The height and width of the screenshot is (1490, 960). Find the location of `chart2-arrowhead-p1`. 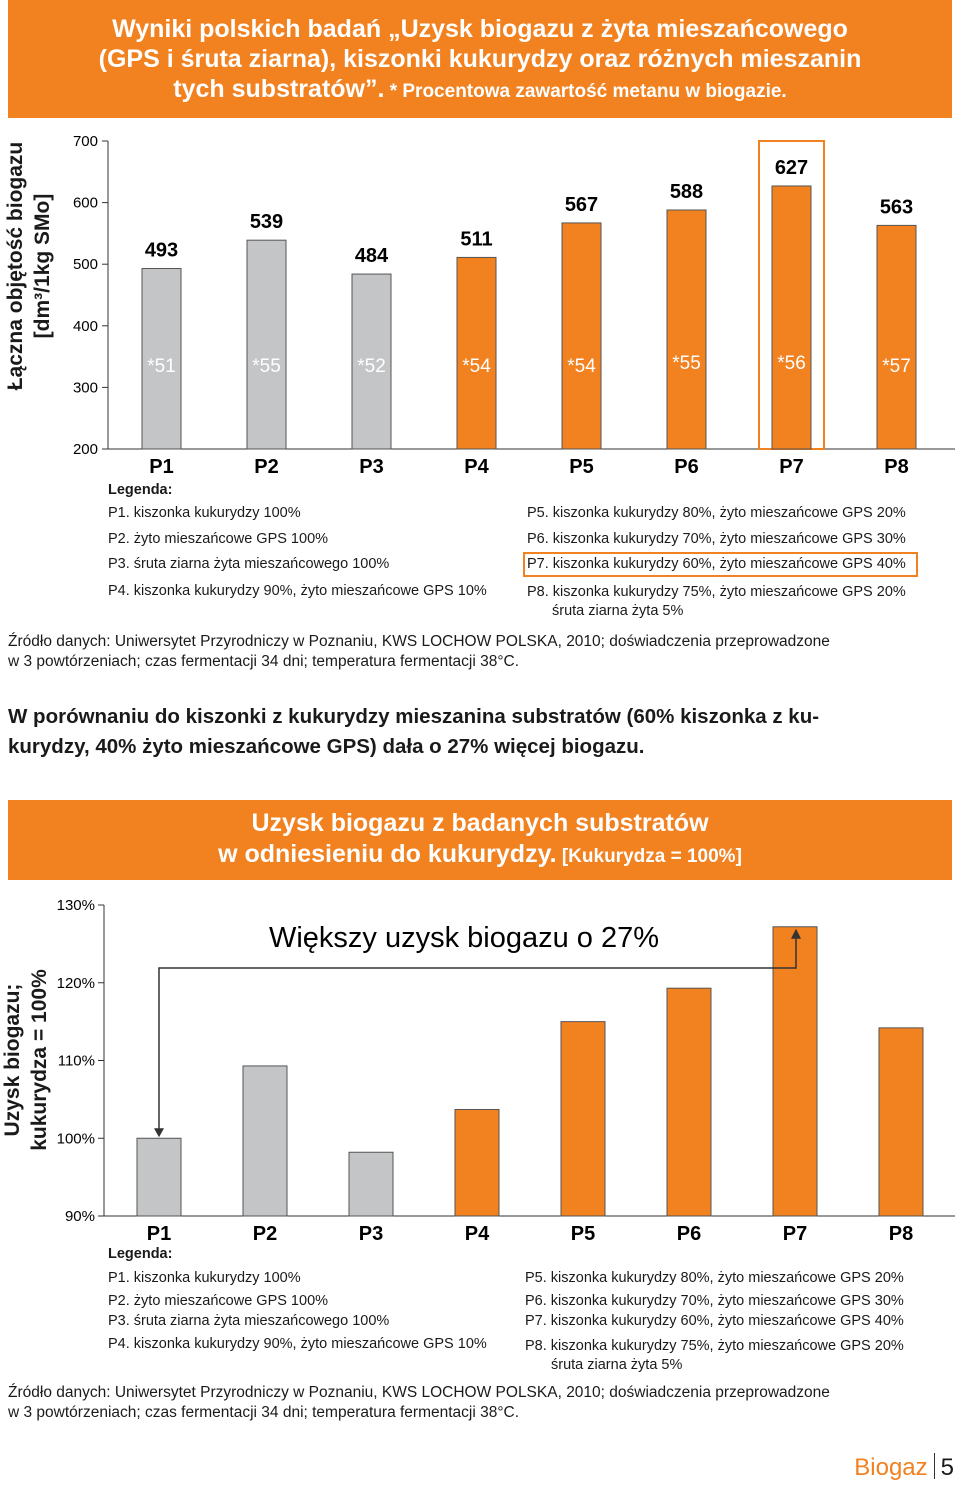

chart2-arrowhead-p1 is located at coordinates (159, 1133).